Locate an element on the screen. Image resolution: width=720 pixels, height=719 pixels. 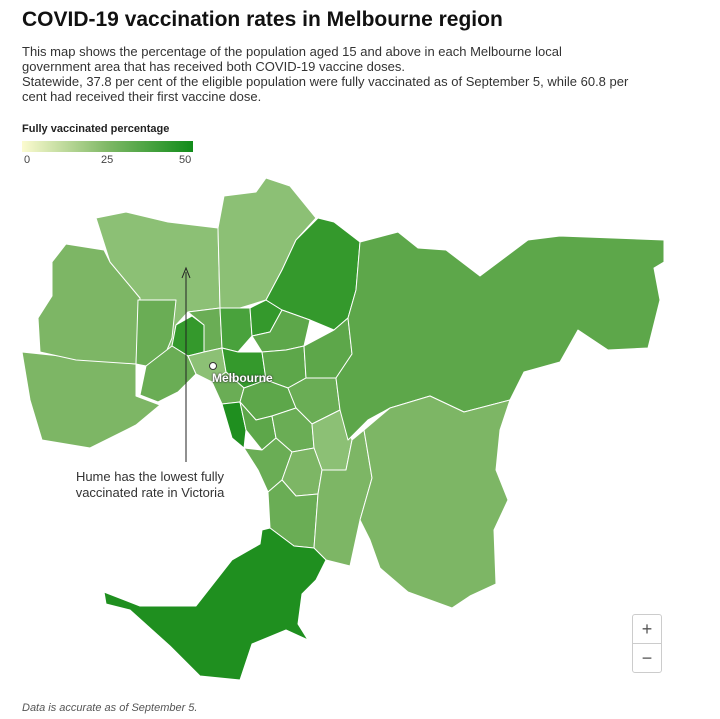
legend-gradient-bar is located at coordinates (107, 146).